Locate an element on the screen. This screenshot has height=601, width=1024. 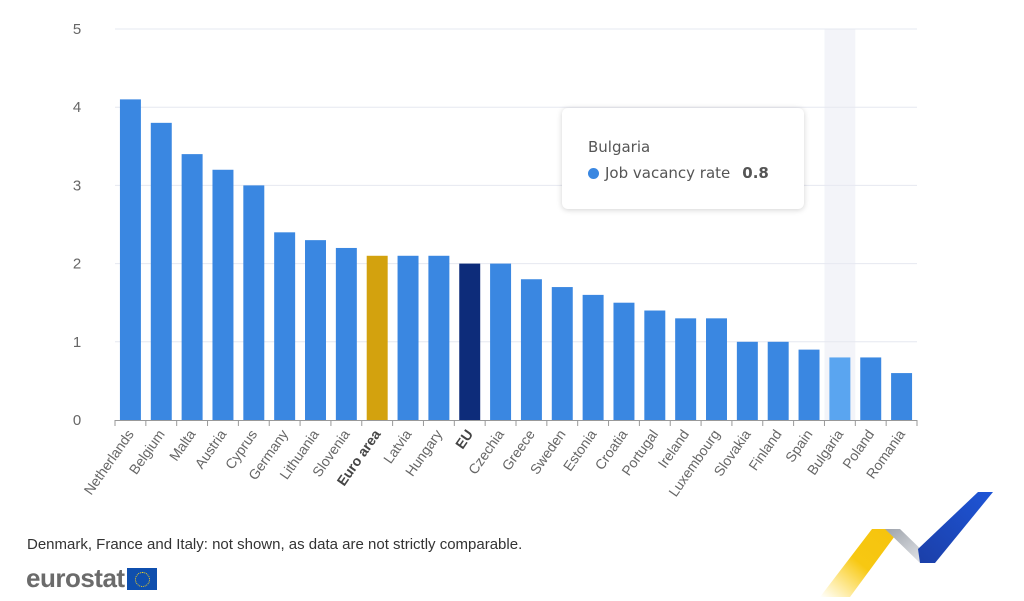
bar-eu is located at coordinates (470, 341).